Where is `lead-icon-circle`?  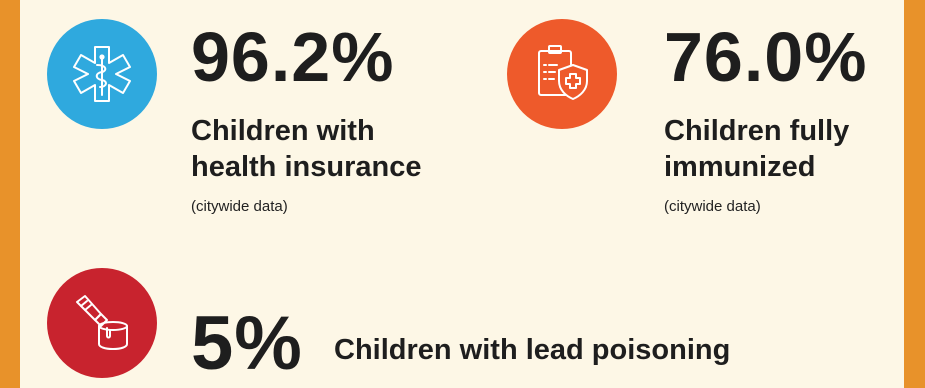
lead-icon-circle is located at coordinates (102, 323).